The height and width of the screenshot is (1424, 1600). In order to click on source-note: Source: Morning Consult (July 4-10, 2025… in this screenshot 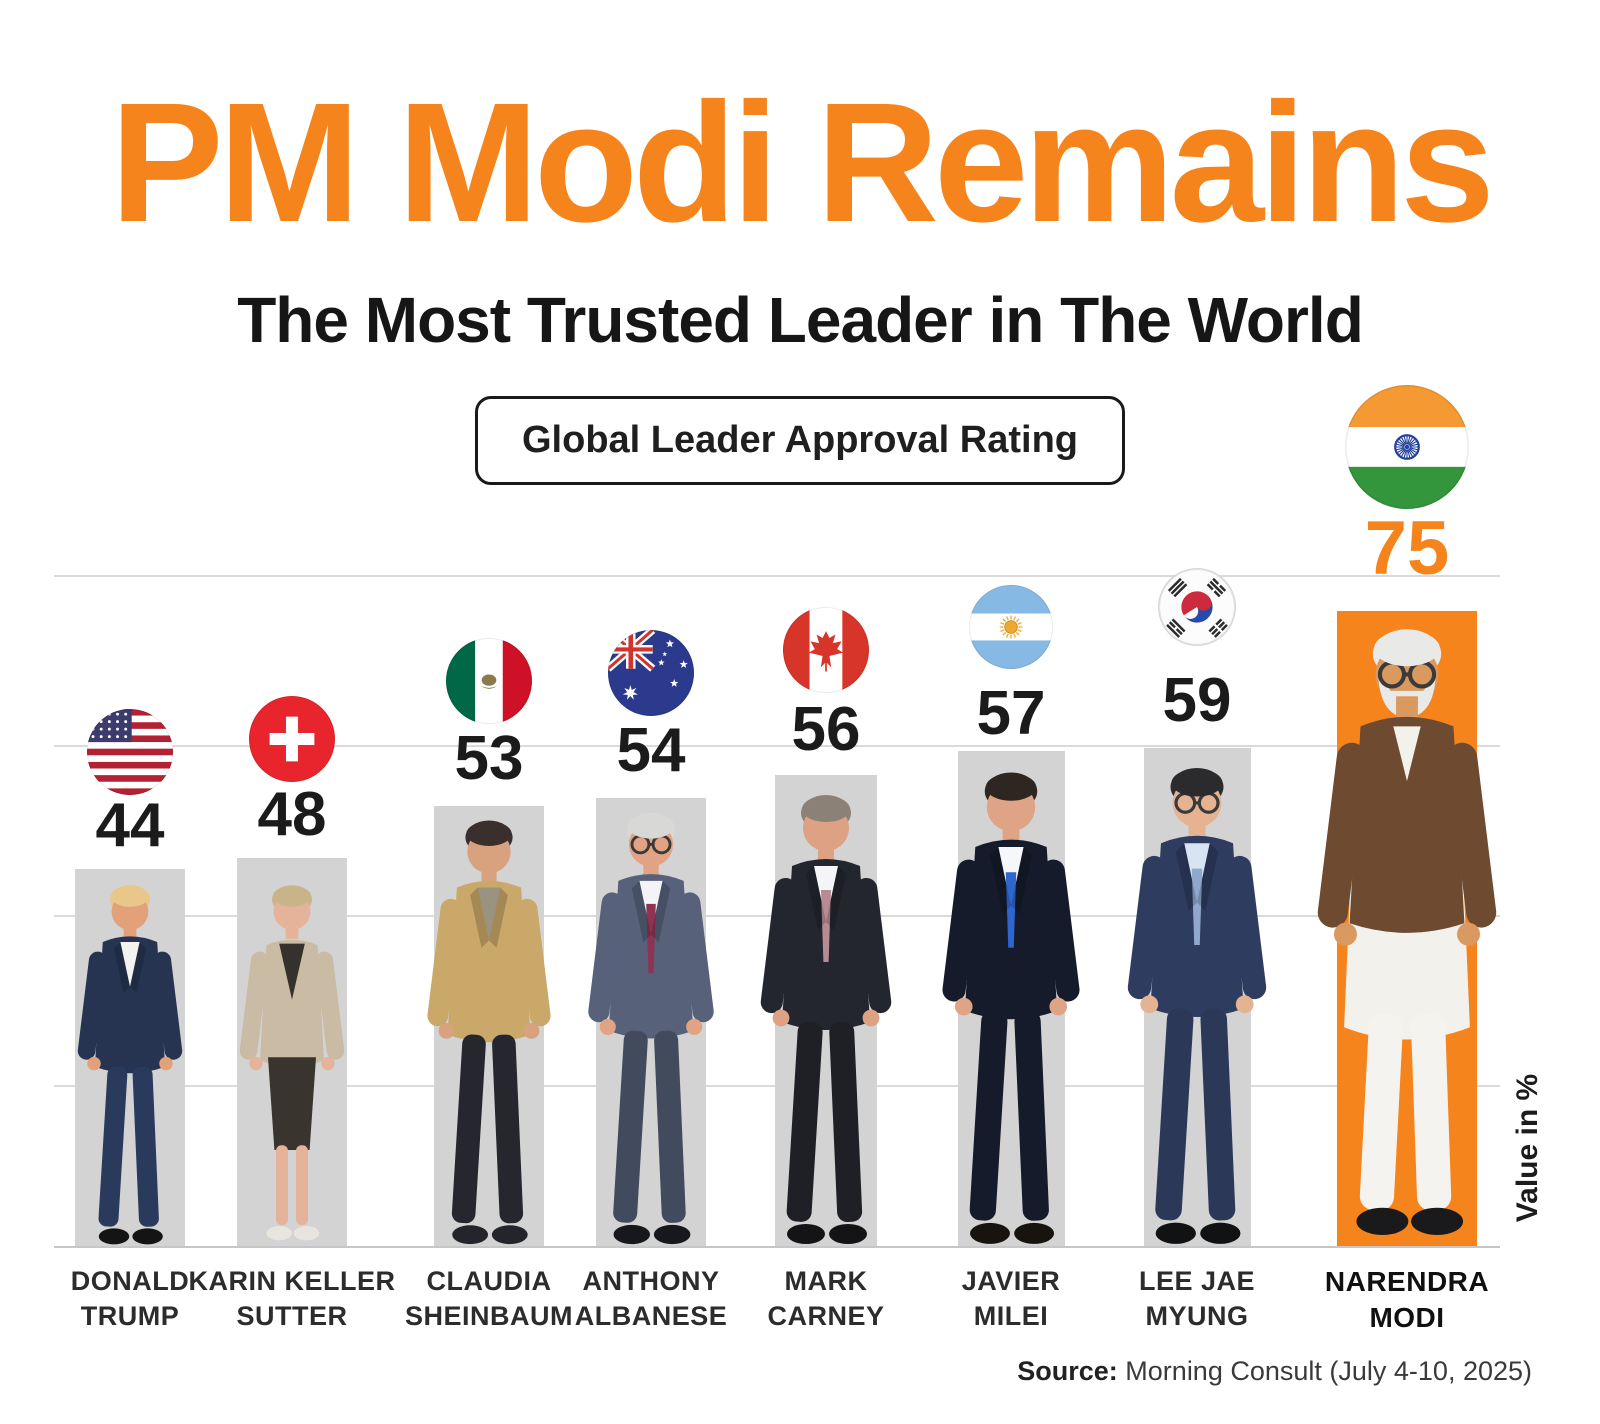, I will do `click(1274, 1371)`.